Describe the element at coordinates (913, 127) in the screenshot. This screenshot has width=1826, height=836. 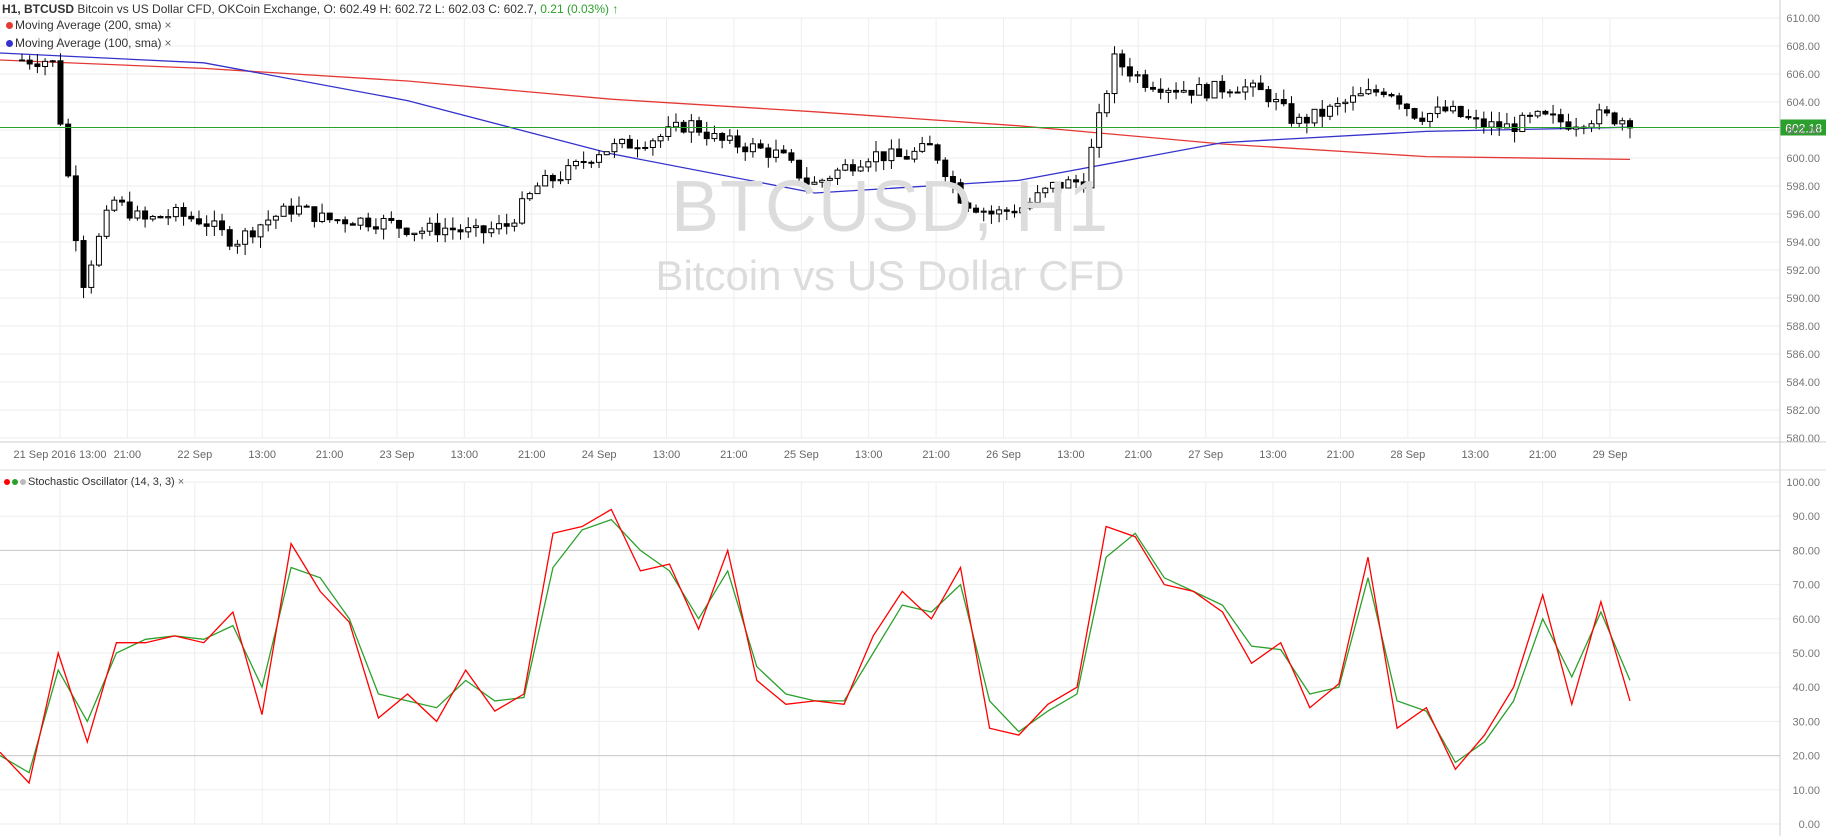
I see `current-price-line: 602.18` at that location.